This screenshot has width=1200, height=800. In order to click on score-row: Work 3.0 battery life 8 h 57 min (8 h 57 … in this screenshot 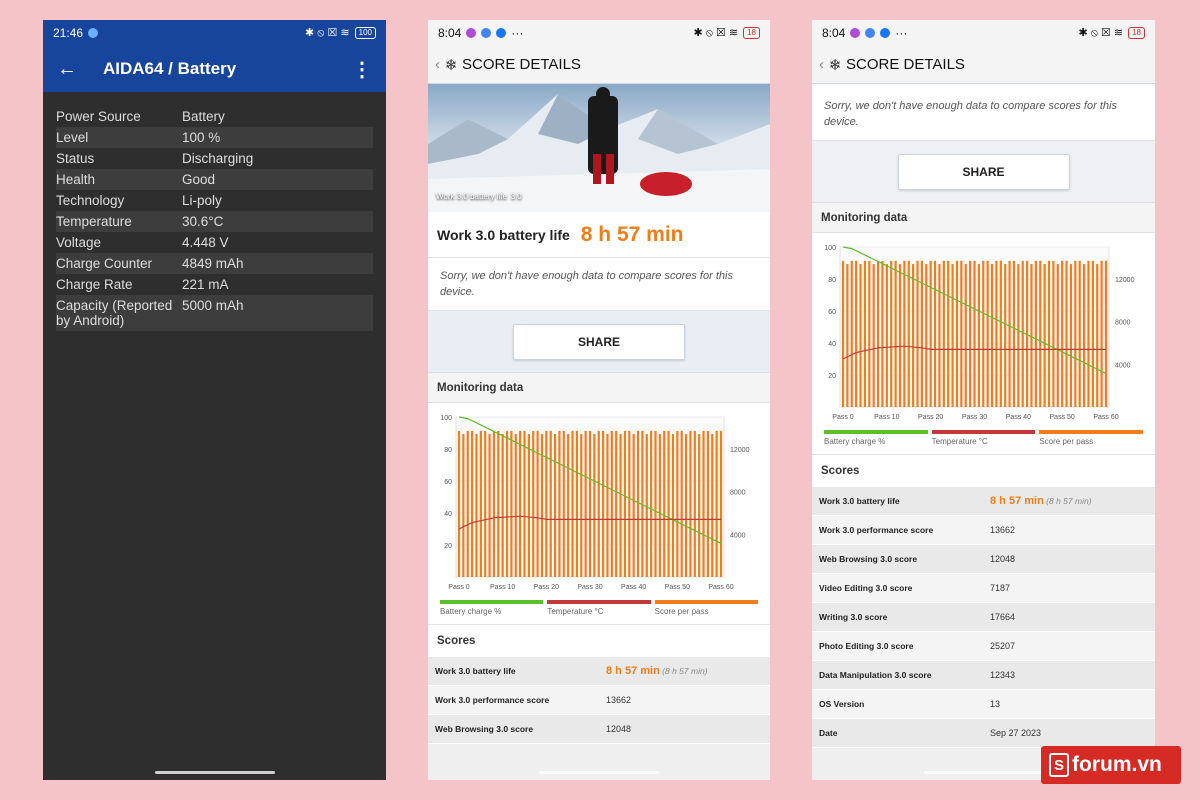, I will do `click(599, 671)`.